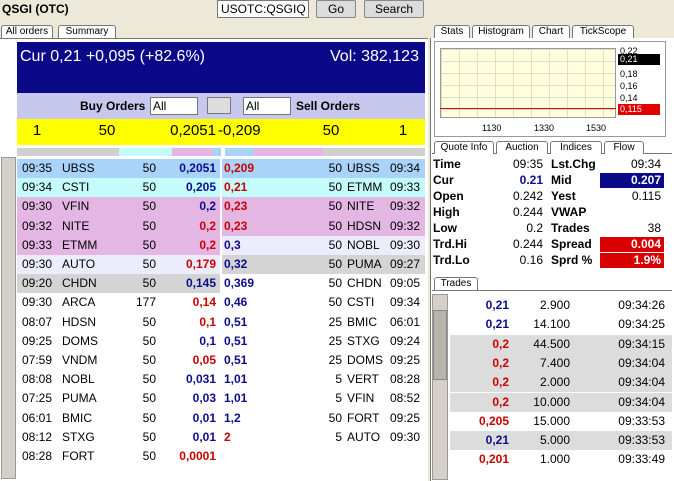  What do you see at coordinates (545, 363) in the screenshot?
I see `trade-size: 7.400` at bounding box center [545, 363].